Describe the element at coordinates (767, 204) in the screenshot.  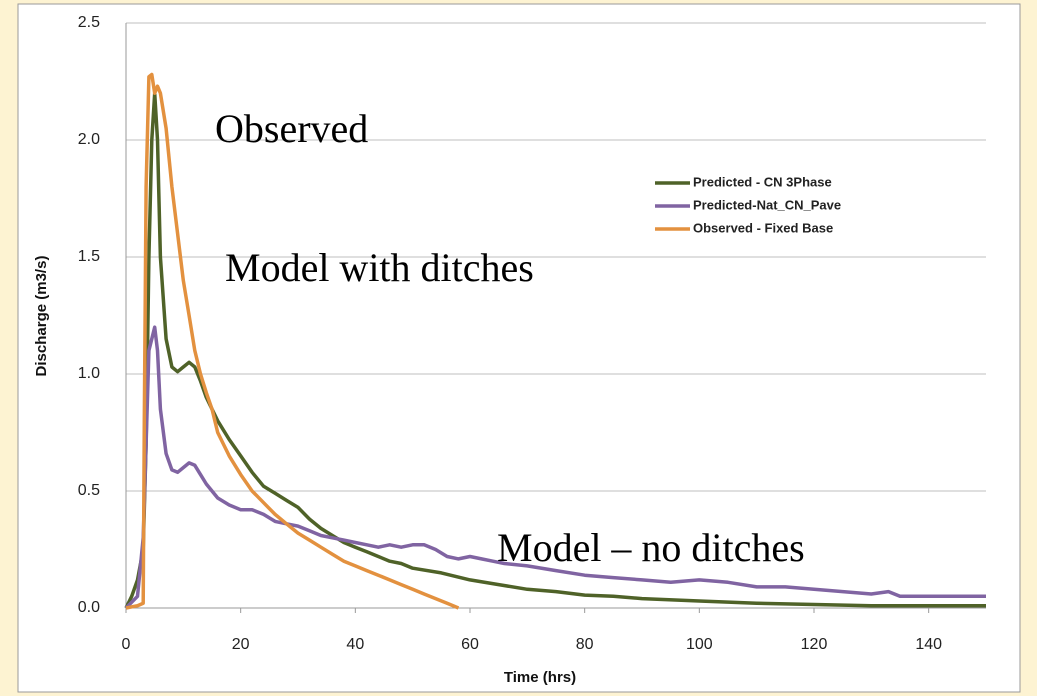
I see `legend-label: Predicted-Nat_CN_Pave` at that location.